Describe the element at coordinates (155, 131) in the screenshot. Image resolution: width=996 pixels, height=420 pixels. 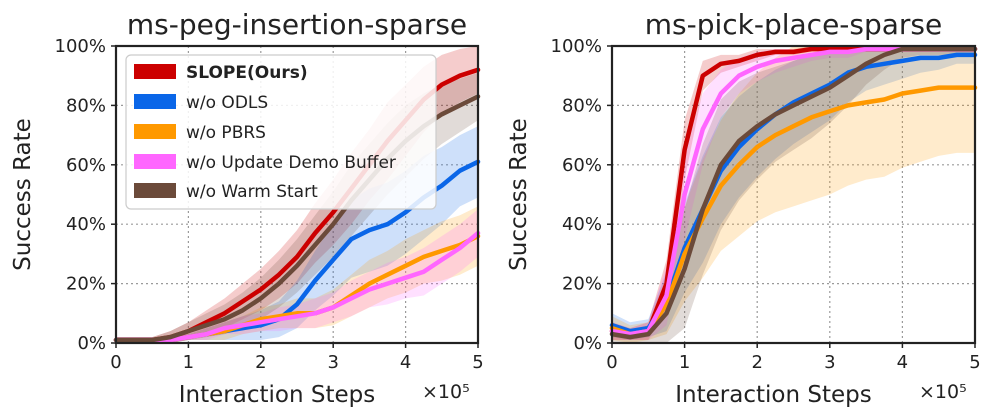
I see `legend-swatch-pbrs` at that location.